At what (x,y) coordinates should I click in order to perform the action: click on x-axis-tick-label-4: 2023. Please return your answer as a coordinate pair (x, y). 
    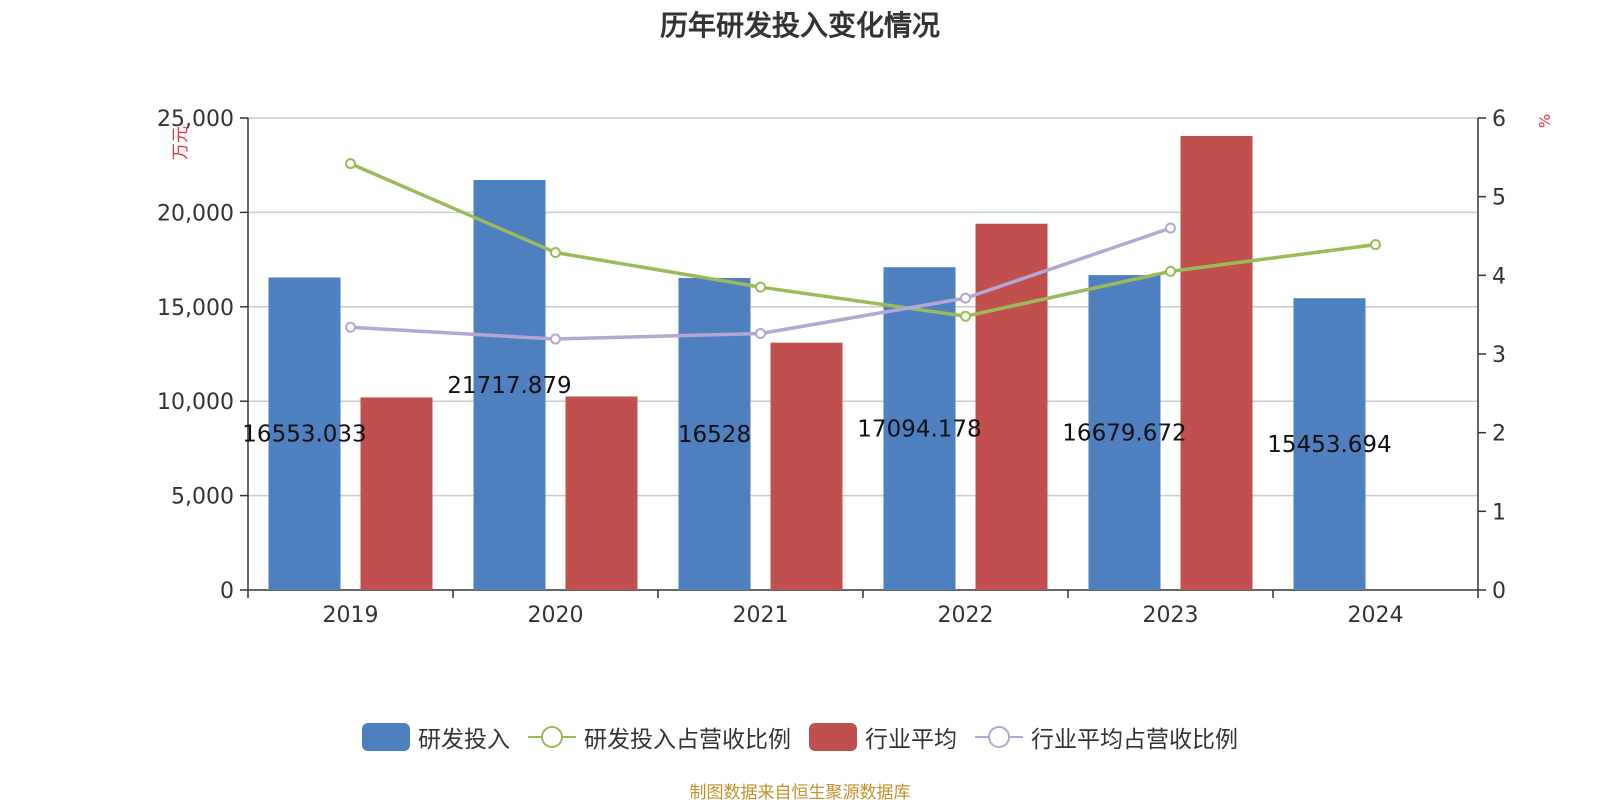
    Looking at the image, I should click on (1171, 615).